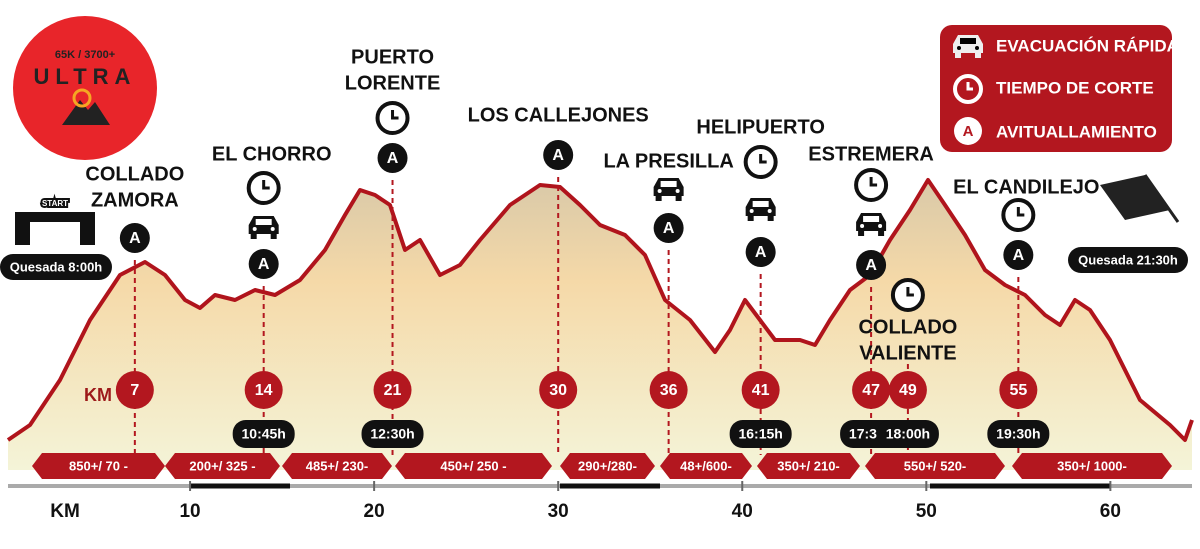 The height and width of the screenshot is (549, 1200). I want to click on checkpoint-name: PUERTO, so click(392, 57).